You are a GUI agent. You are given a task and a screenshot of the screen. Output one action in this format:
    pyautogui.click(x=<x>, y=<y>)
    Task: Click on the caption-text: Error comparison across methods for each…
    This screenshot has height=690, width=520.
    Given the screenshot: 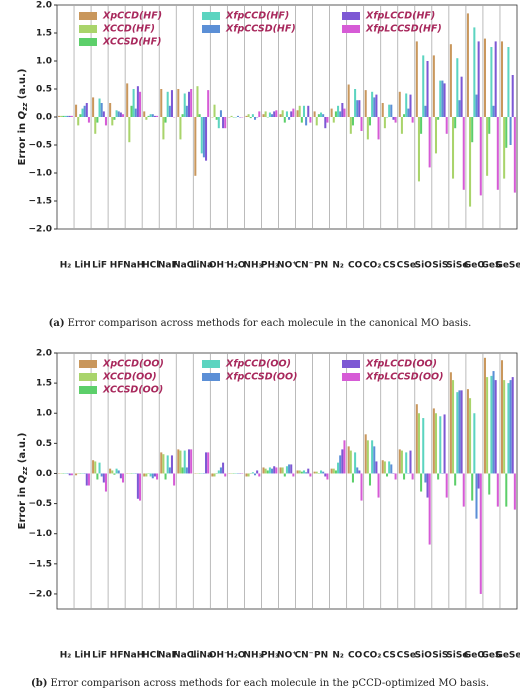 What is the action you would take?
    pyautogui.click(x=270, y=323)
    